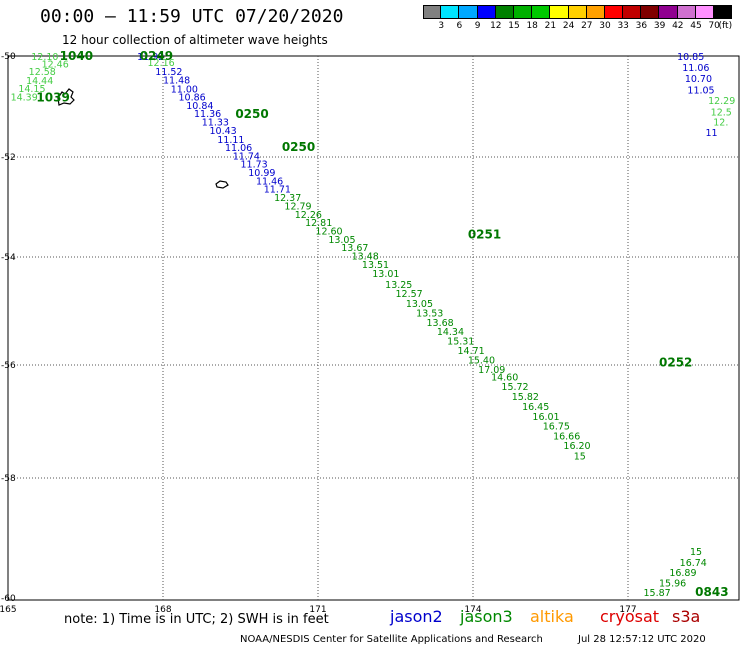 The image size is (740, 650). I want to click on satellite-legend-altika: altika, so click(552, 616).